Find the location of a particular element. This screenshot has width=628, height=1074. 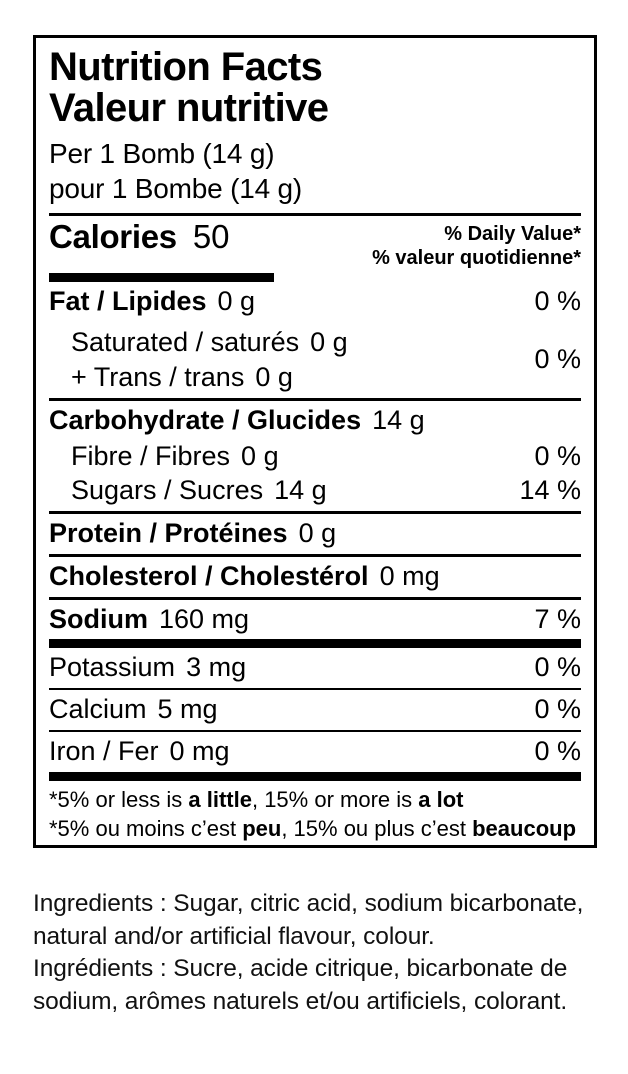

footnote-fr-bold-beaucoup: beaucoup is located at coordinates (524, 828).